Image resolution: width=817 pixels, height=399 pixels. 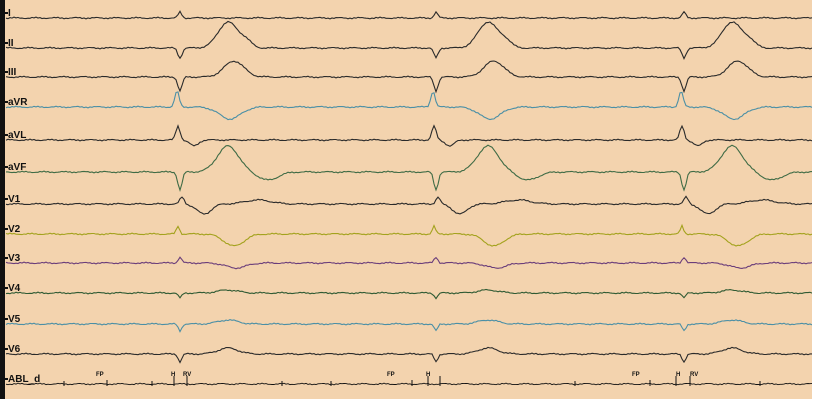 I want to click on left-edge-strip, so click(x=2, y=199).